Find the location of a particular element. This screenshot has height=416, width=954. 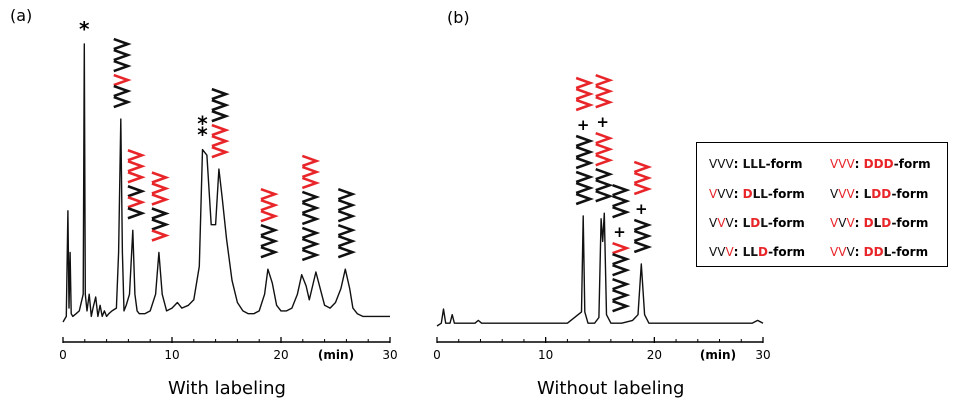

peak-plus-1-0-1: + is located at coordinates (583, 125).